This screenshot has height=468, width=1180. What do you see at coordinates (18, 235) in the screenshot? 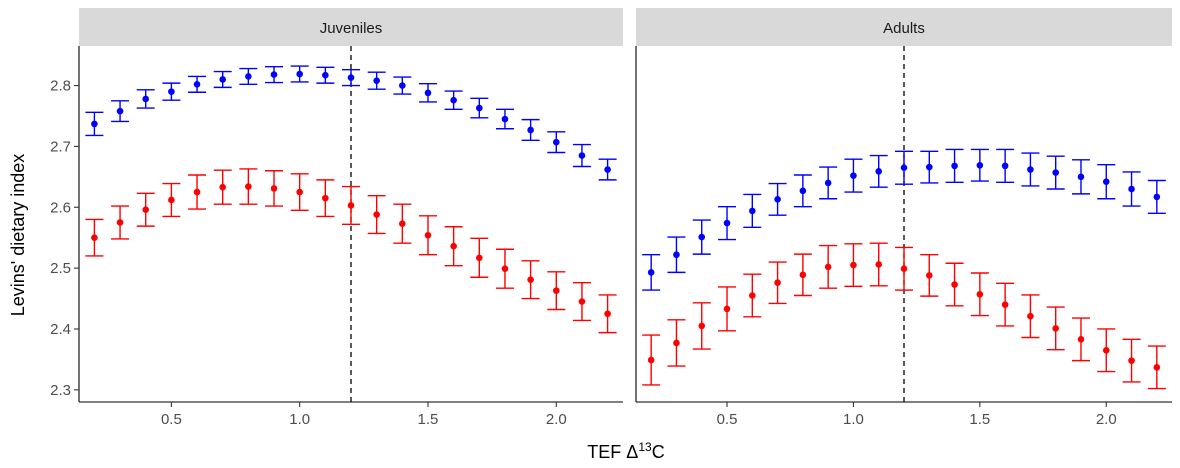
I see `y-axis-title: Levins' dietary index` at bounding box center [18, 235].